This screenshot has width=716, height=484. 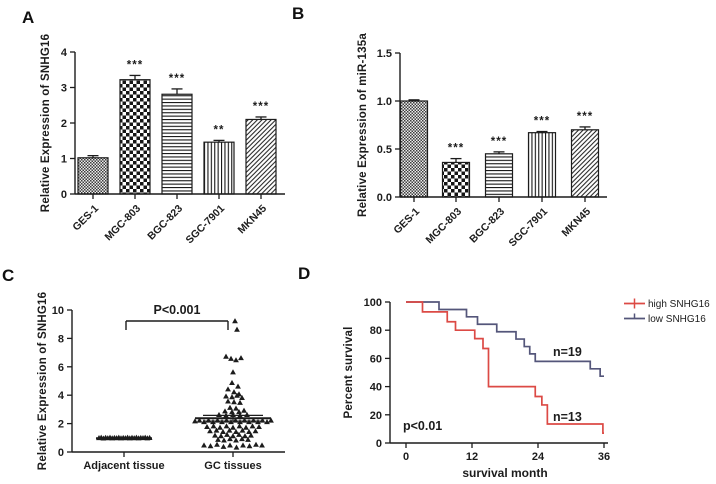 What do you see at coordinates (122, 223) in the screenshot?
I see `cat-label-MGC-803: MGC-803` at bounding box center [122, 223].